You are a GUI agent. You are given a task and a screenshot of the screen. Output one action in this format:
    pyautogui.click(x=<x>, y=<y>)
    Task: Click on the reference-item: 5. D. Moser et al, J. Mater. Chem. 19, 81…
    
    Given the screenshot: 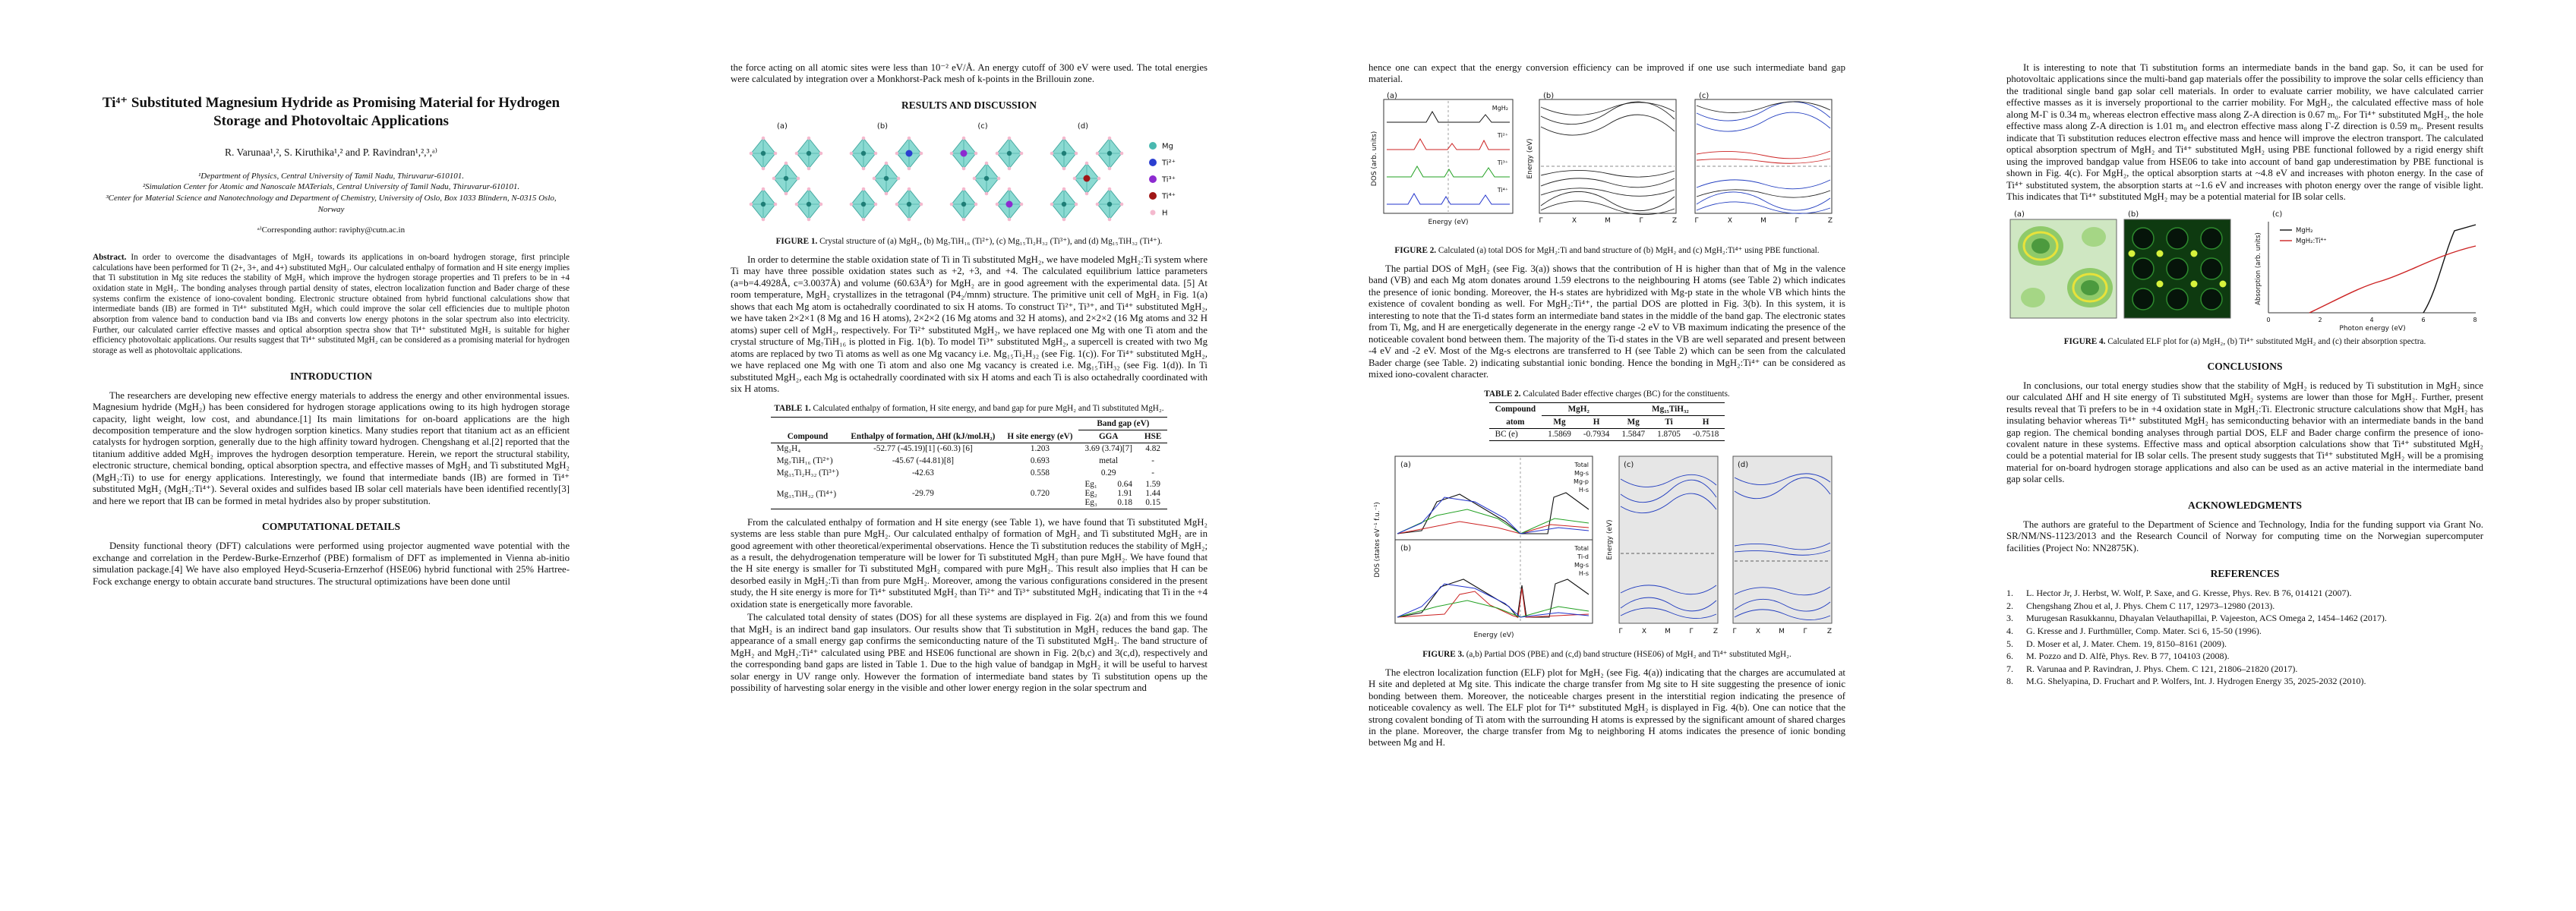 What is the action you would take?
    pyautogui.click(x=2244, y=644)
    